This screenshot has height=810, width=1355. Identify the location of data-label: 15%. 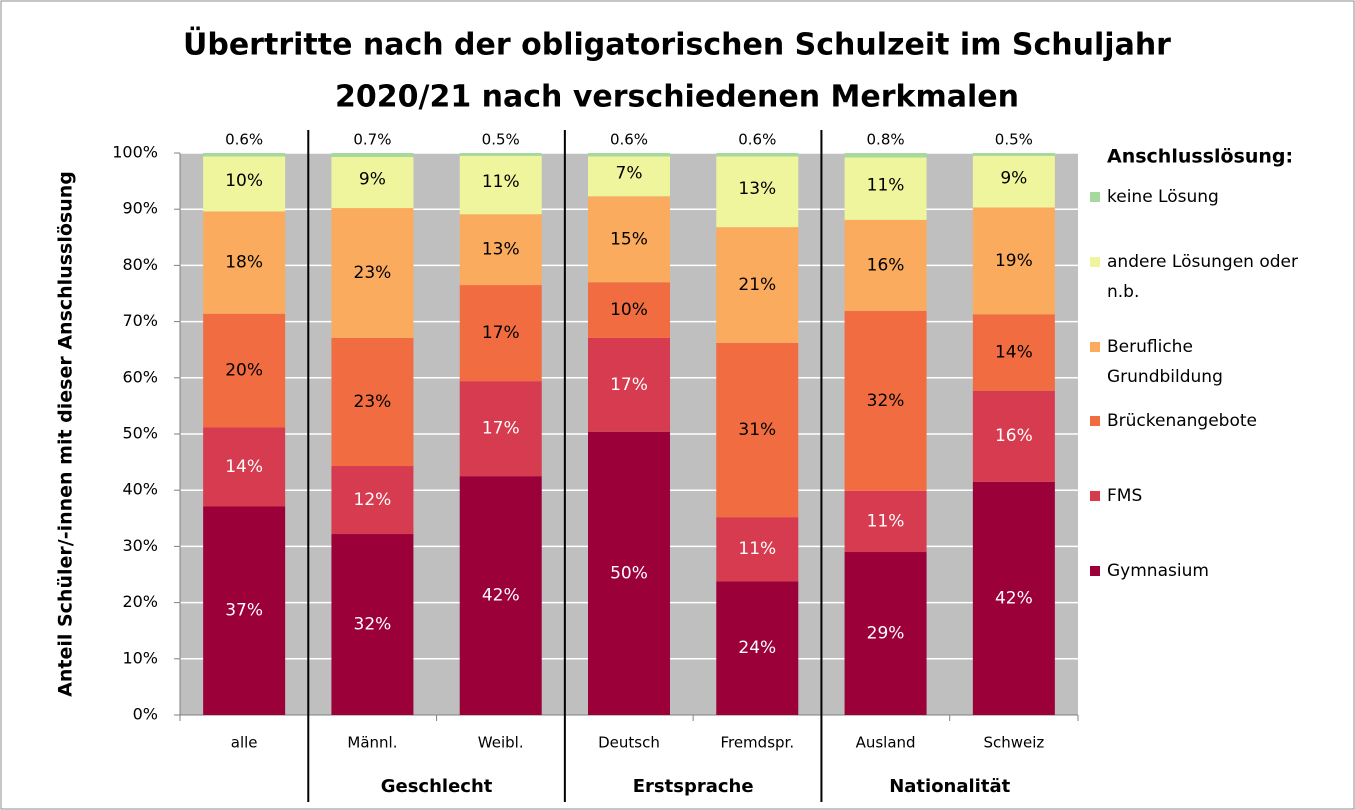
(629, 239).